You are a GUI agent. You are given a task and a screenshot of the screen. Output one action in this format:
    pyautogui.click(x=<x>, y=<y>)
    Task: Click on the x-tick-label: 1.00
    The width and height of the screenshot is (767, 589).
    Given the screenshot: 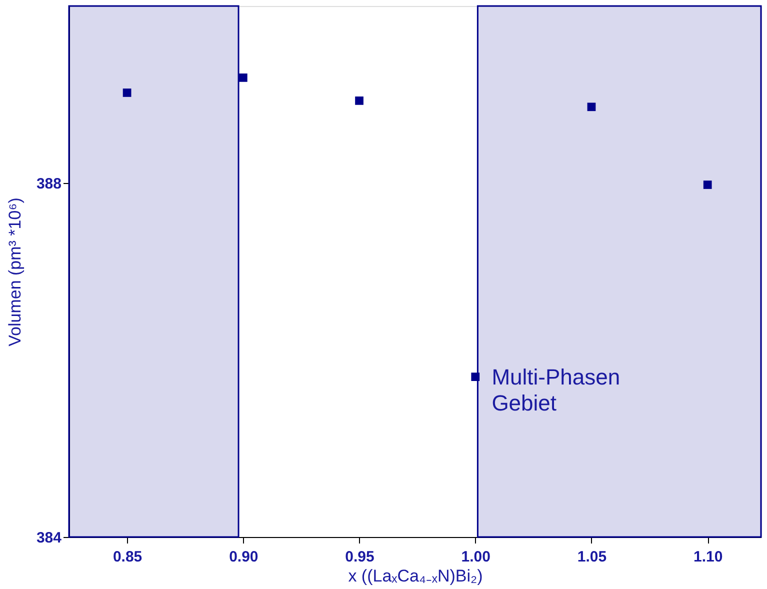 What is the action you would take?
    pyautogui.click(x=475, y=557)
    